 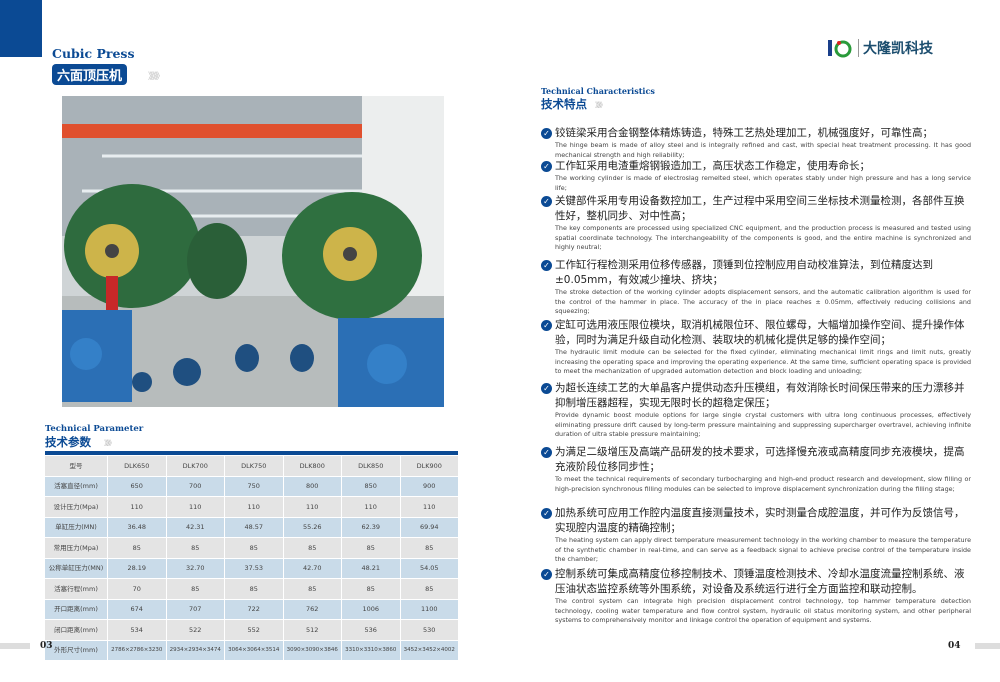 I want to click on row-label: 公称单缸压力(MN), so click(x=76, y=568).